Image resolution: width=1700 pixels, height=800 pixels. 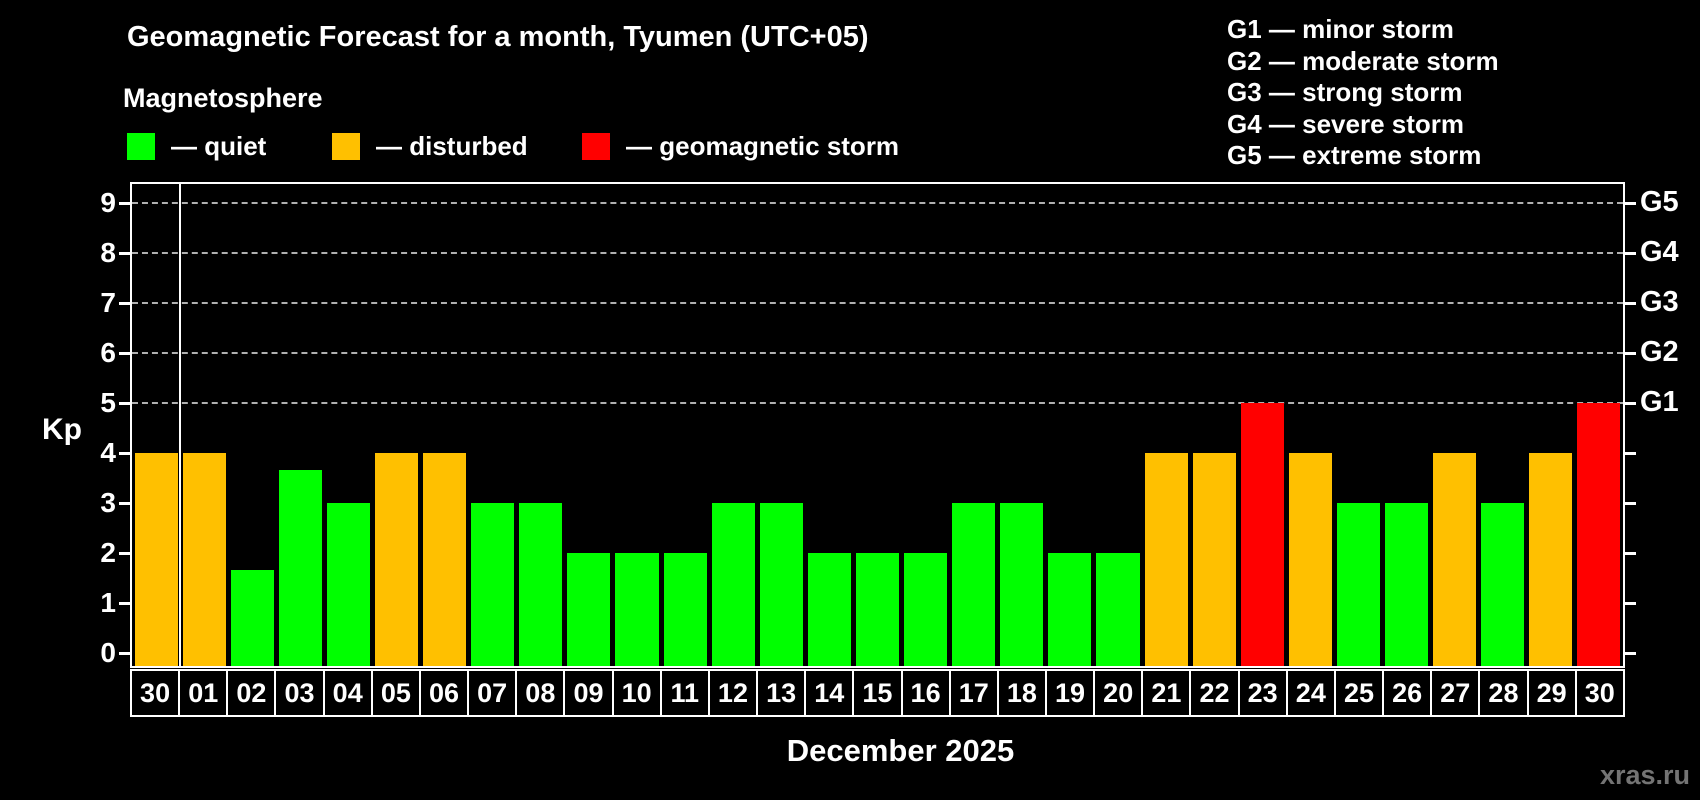 I want to click on day-cell-11: 11, so click(x=686, y=693).